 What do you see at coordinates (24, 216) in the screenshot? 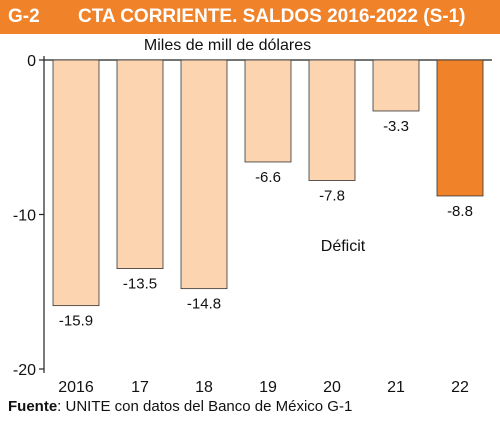
I see `y-tick-label: -10` at bounding box center [24, 216].